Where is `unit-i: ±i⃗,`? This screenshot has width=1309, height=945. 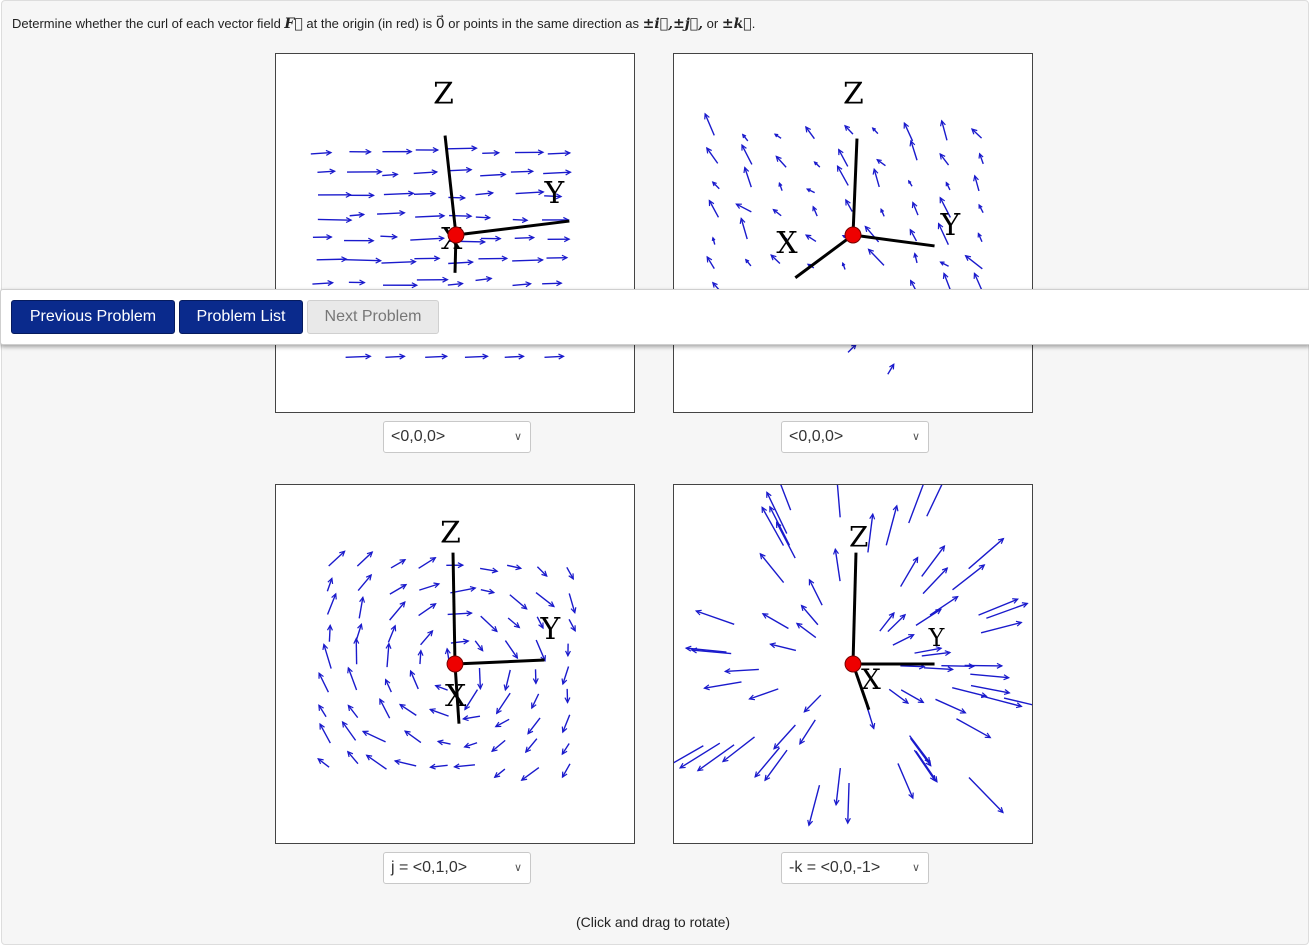
unit-i: ±i⃗, is located at coordinates (657, 24).